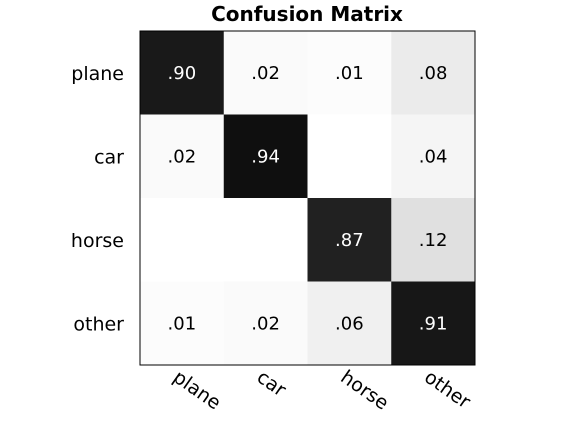 This screenshot has height=422, width=570. I want to click on cell-value-label: .04, so click(433, 156).